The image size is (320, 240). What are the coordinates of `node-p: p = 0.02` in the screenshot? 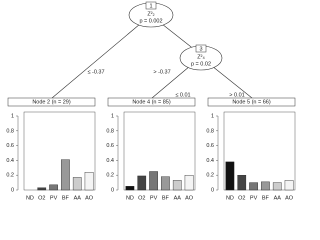 It's located at (201, 64).